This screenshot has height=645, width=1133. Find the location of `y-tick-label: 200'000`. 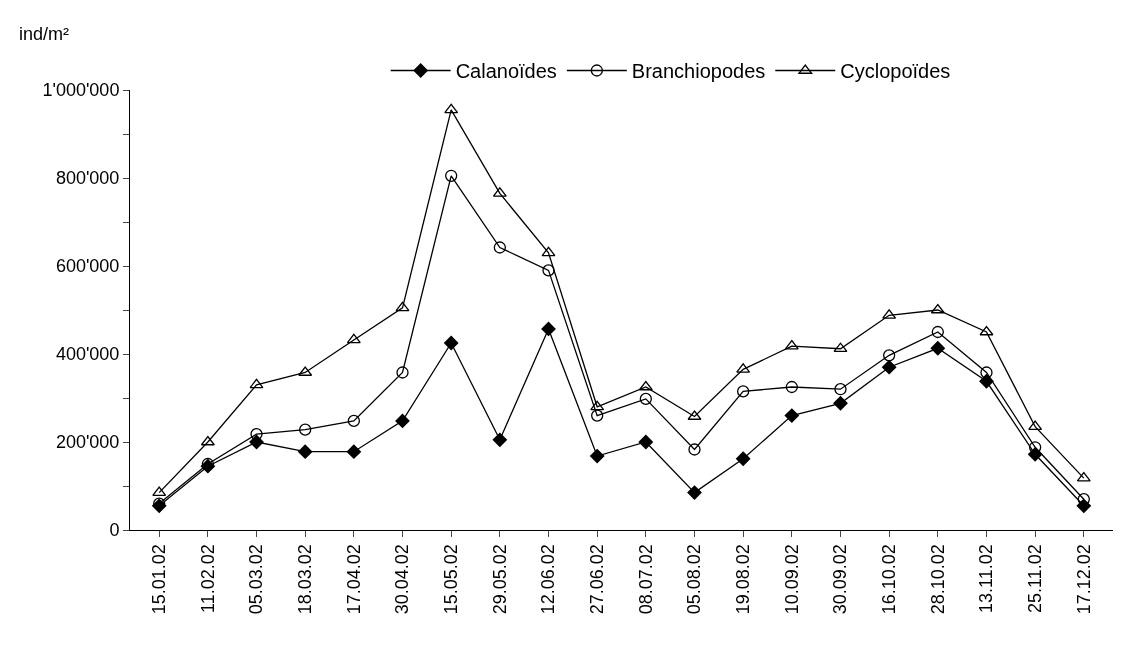

y-tick-label: 200'000 is located at coordinates (87, 442).